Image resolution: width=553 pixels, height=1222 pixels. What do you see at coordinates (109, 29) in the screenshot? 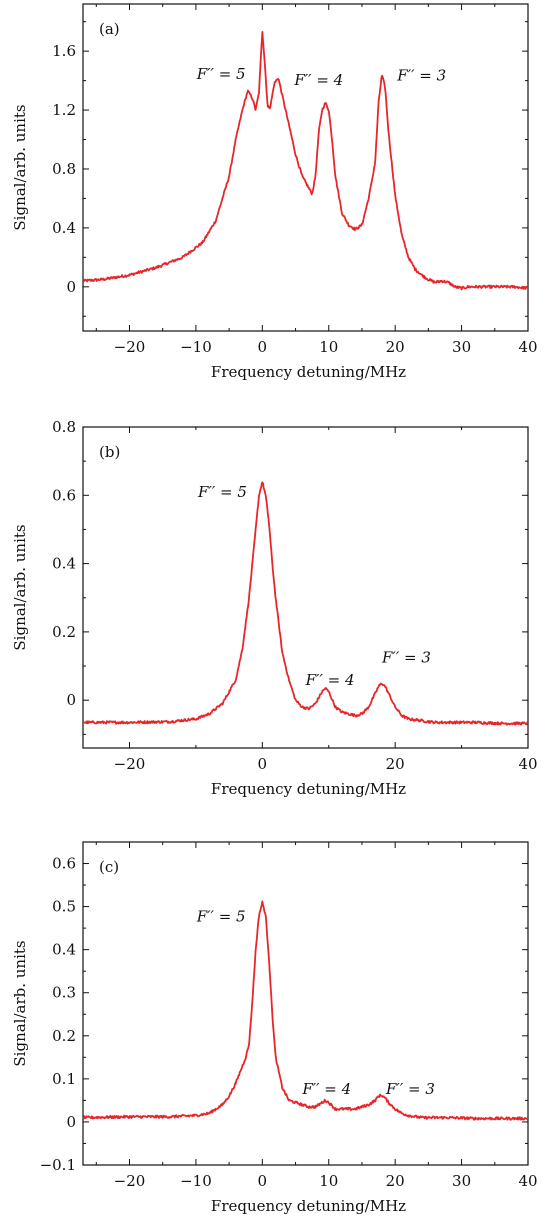
I see `panel-label: (a)` at bounding box center [109, 29].